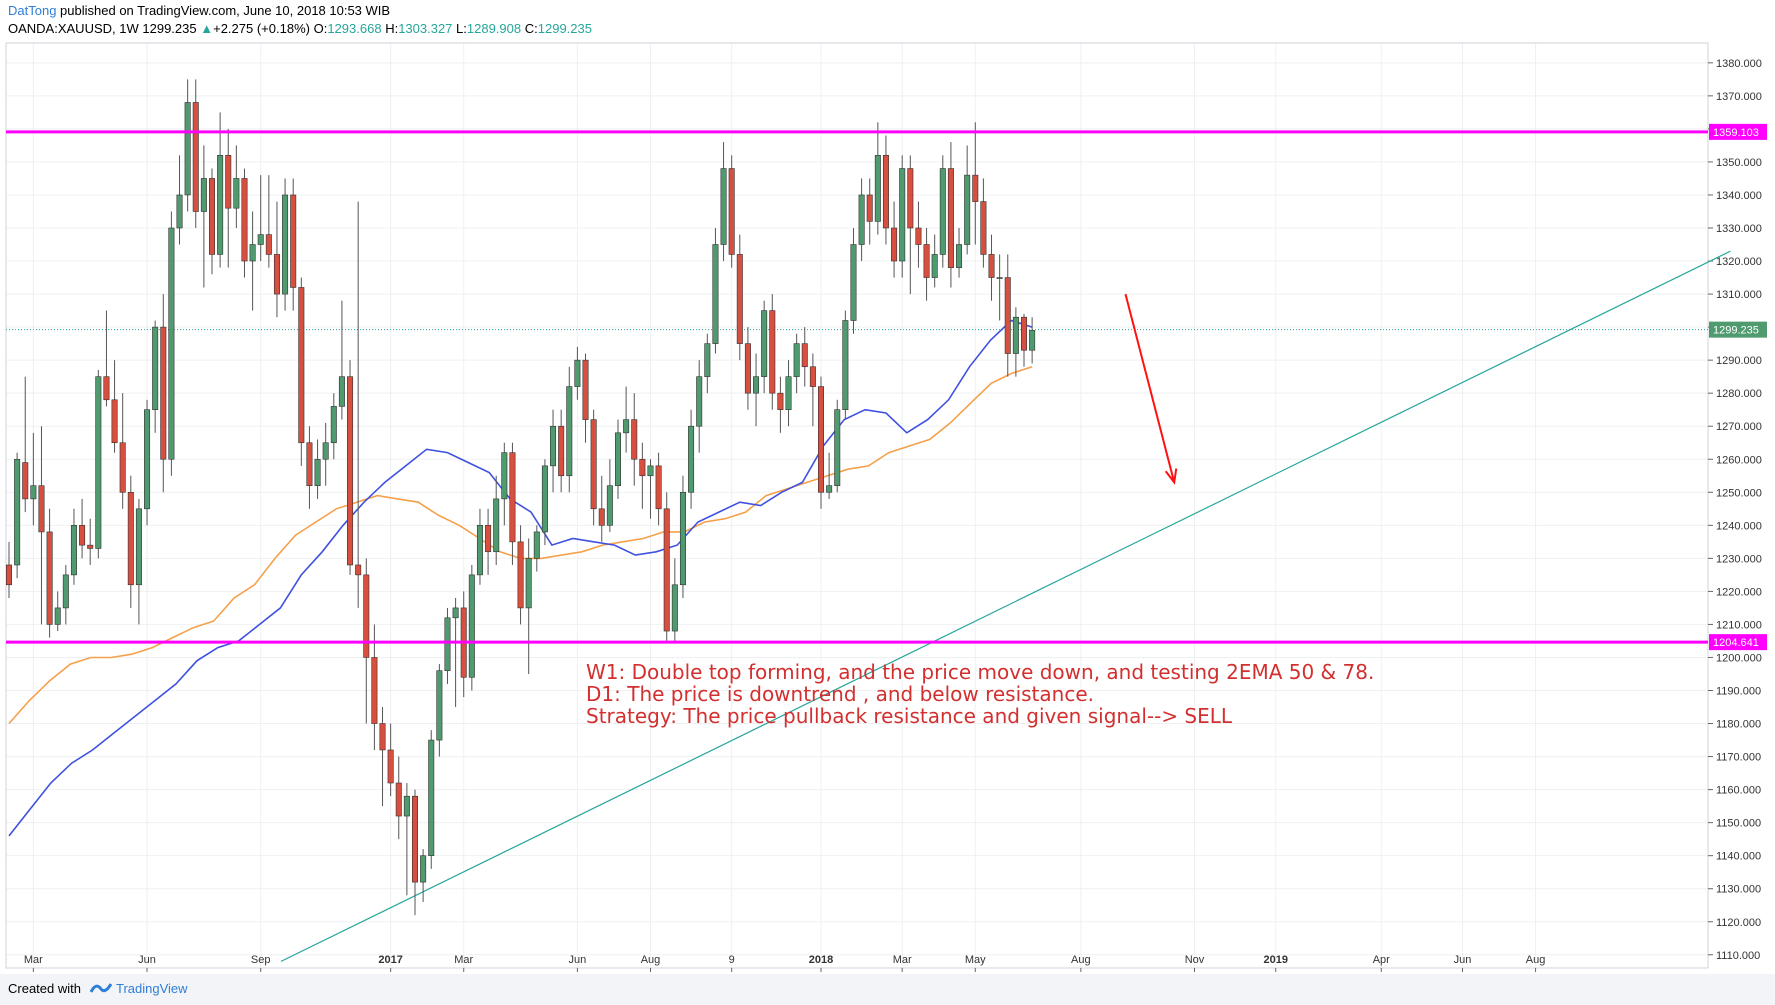 The height and width of the screenshot is (1005, 1775). What do you see at coordinates (1738, 791) in the screenshot?
I see `y-tick-label: 1160.000` at bounding box center [1738, 791].